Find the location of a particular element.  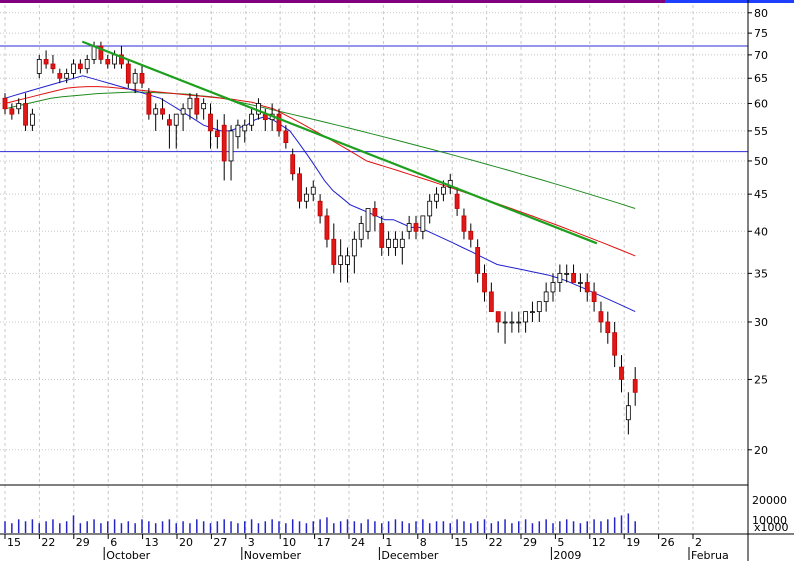

x-day-label-15: 29 is located at coordinates (530, 542).